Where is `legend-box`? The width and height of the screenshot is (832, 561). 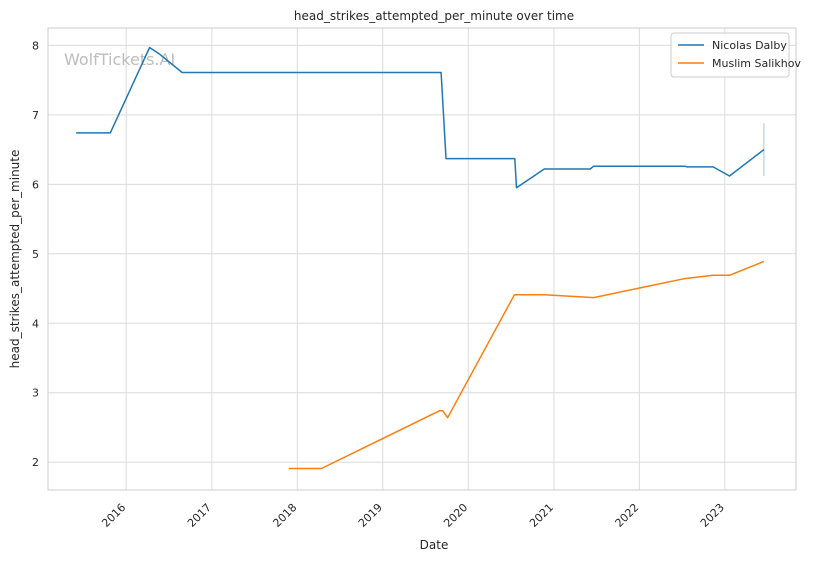
legend-box is located at coordinates (730, 55).